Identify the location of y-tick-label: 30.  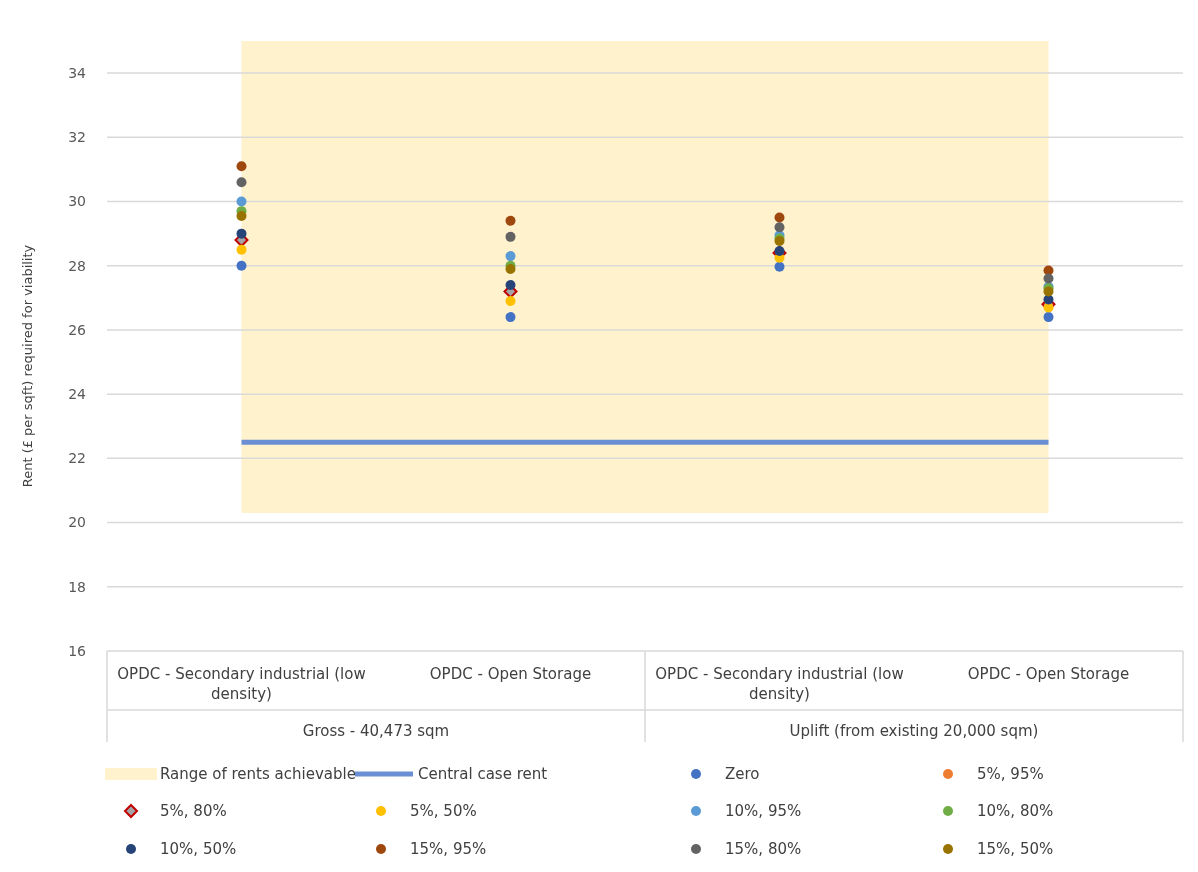
(77, 201).